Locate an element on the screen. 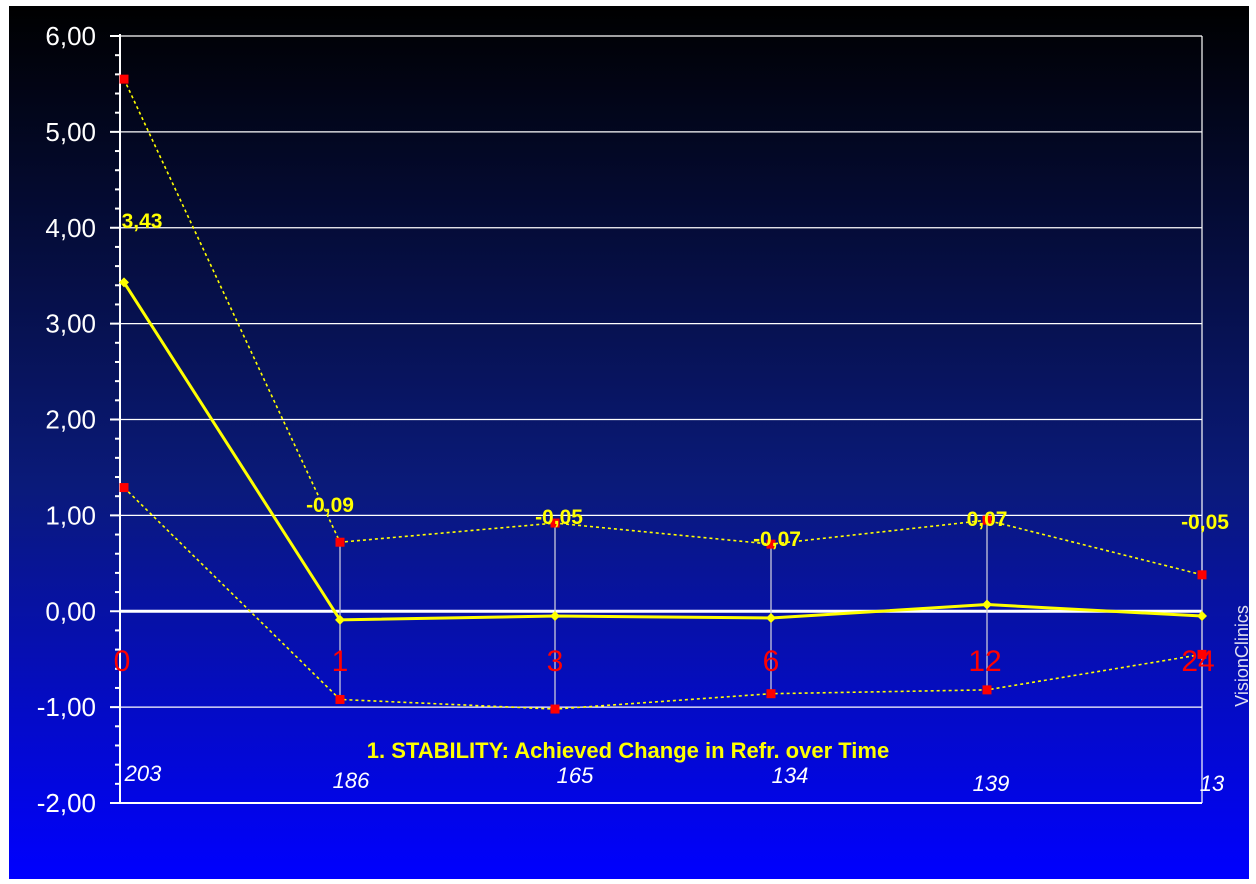 This screenshot has width=1256, height=884. data-label: 0,07 is located at coordinates (987, 519).